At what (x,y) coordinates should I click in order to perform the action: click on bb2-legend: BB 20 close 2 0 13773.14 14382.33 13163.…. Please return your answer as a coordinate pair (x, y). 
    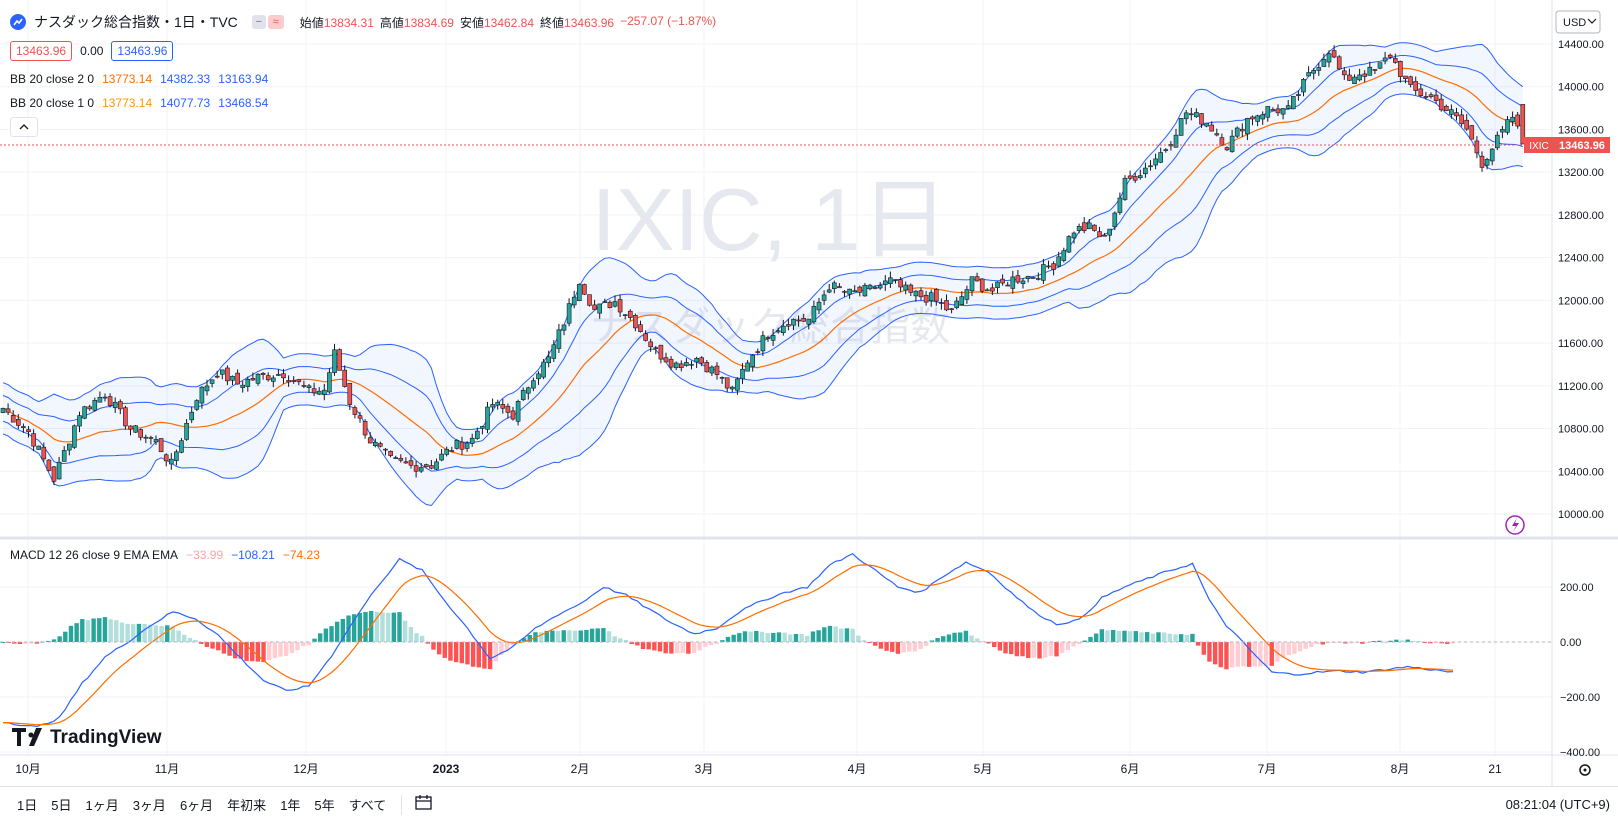
    Looking at the image, I should click on (139, 79).